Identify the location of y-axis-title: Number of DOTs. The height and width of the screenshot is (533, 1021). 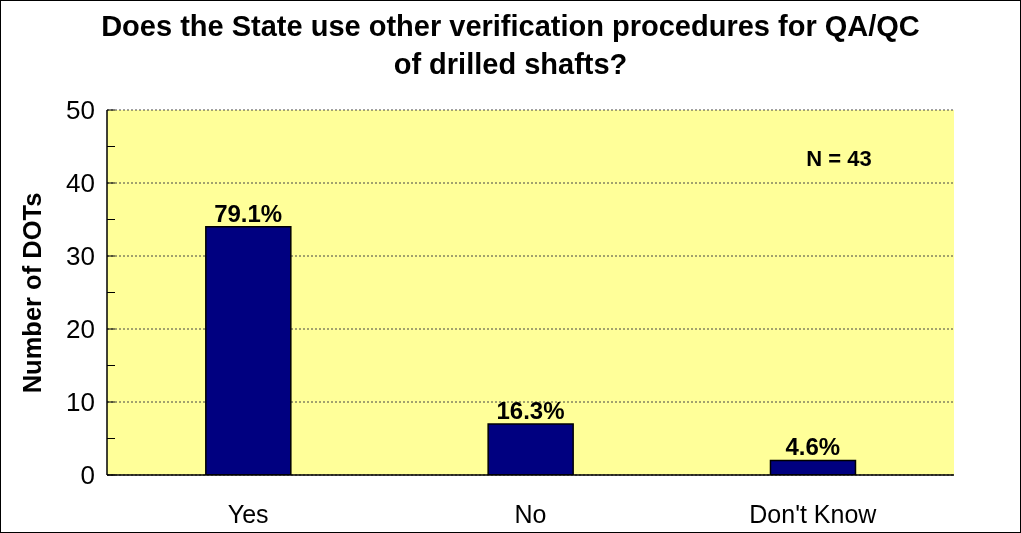
(32, 292).